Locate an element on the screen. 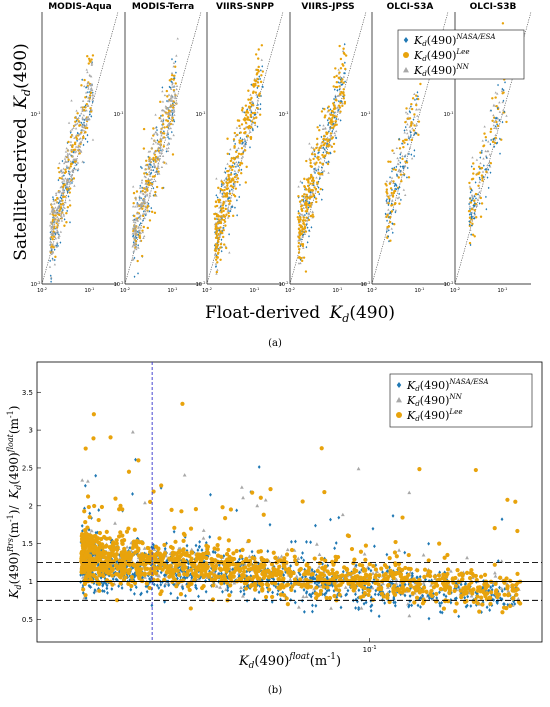 The image size is (550, 707). x-tick-label: 10-1 is located at coordinates (173, 290).